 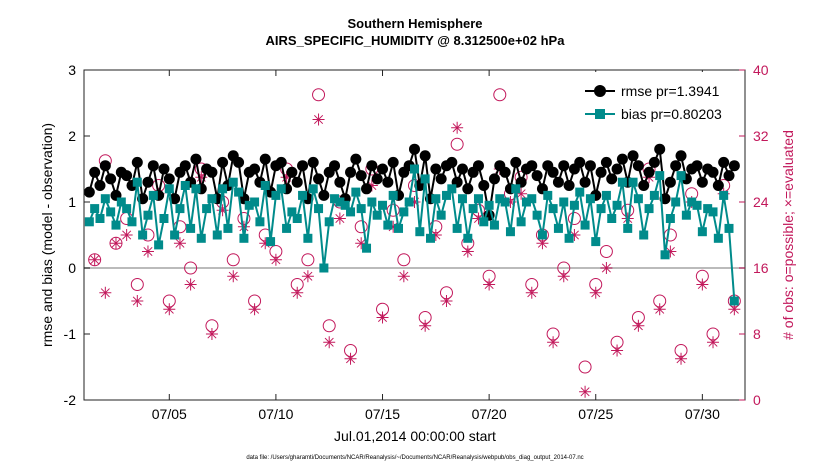 What do you see at coordinates (70, 334) in the screenshot?
I see `y-left-tick-label: -1` at bounding box center [70, 334].